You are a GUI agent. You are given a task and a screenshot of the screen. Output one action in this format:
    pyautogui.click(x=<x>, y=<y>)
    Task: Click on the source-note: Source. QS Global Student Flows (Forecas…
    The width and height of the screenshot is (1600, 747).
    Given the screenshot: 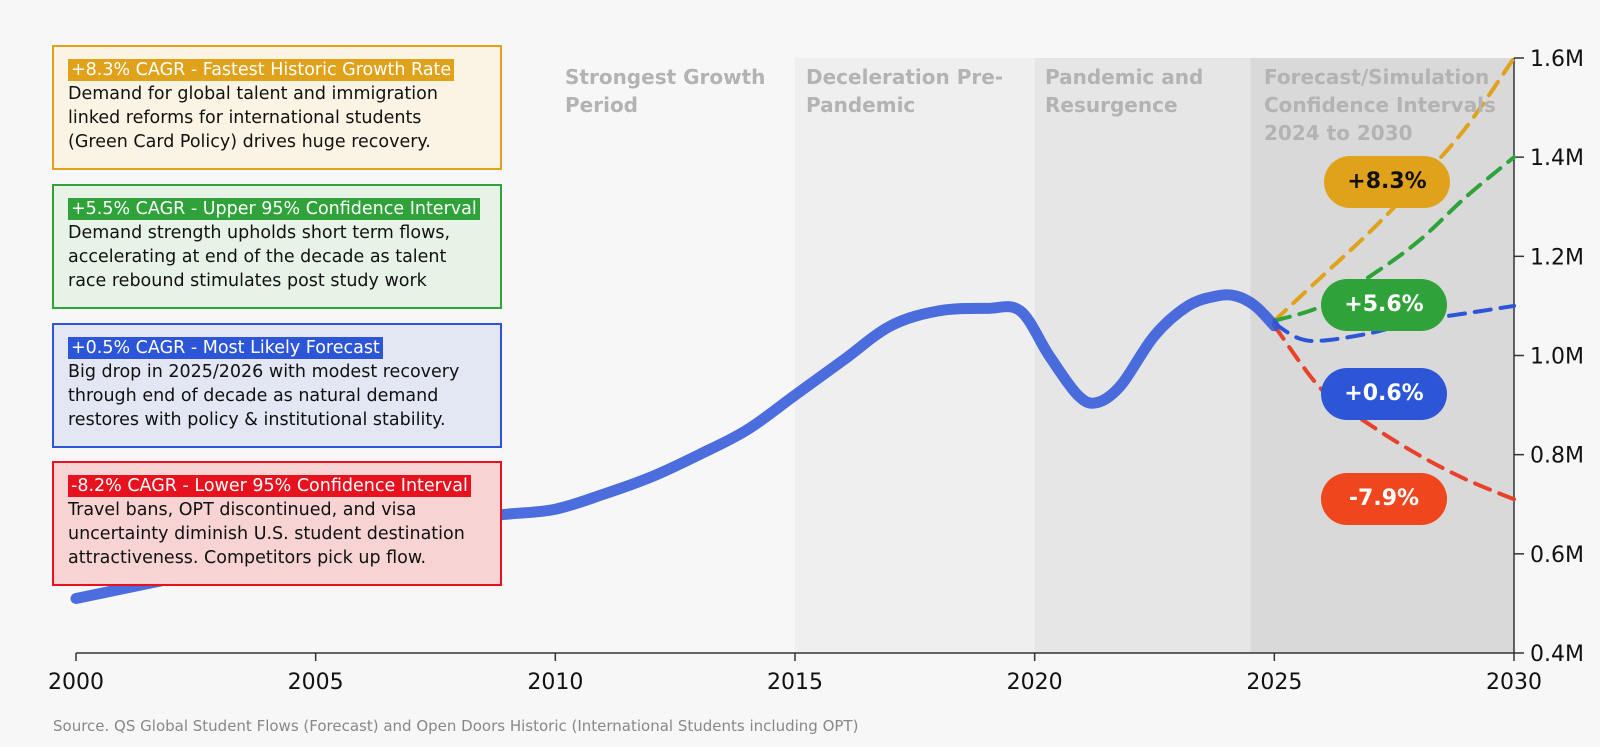 What is the action you would take?
    pyautogui.click(x=456, y=726)
    